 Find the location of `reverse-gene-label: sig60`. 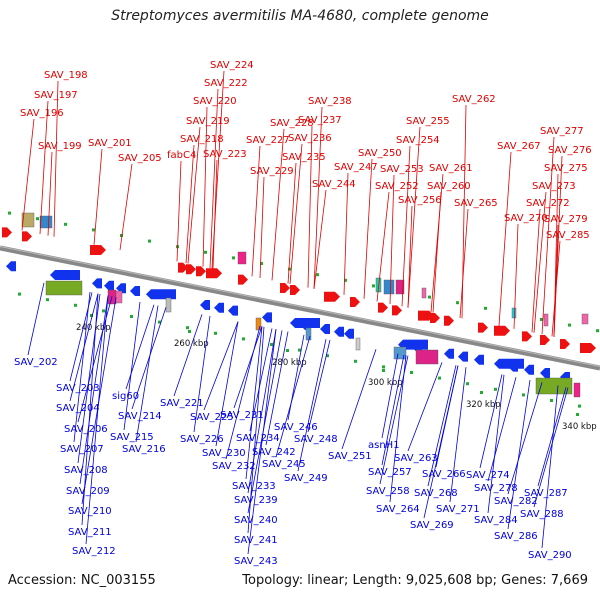

reverse-gene-label: sig60 is located at coordinates (125, 396).